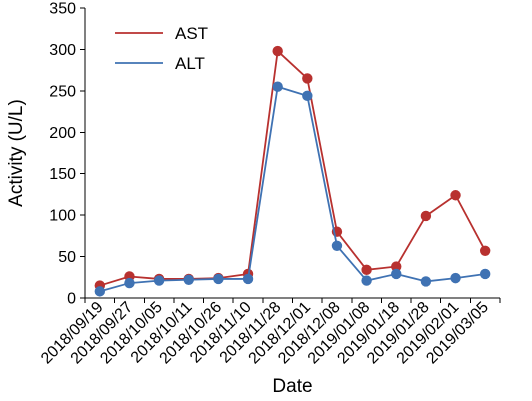  Describe the element at coordinates (191, 33) in the screenshot. I see `legend-label-ast: AST` at that location.